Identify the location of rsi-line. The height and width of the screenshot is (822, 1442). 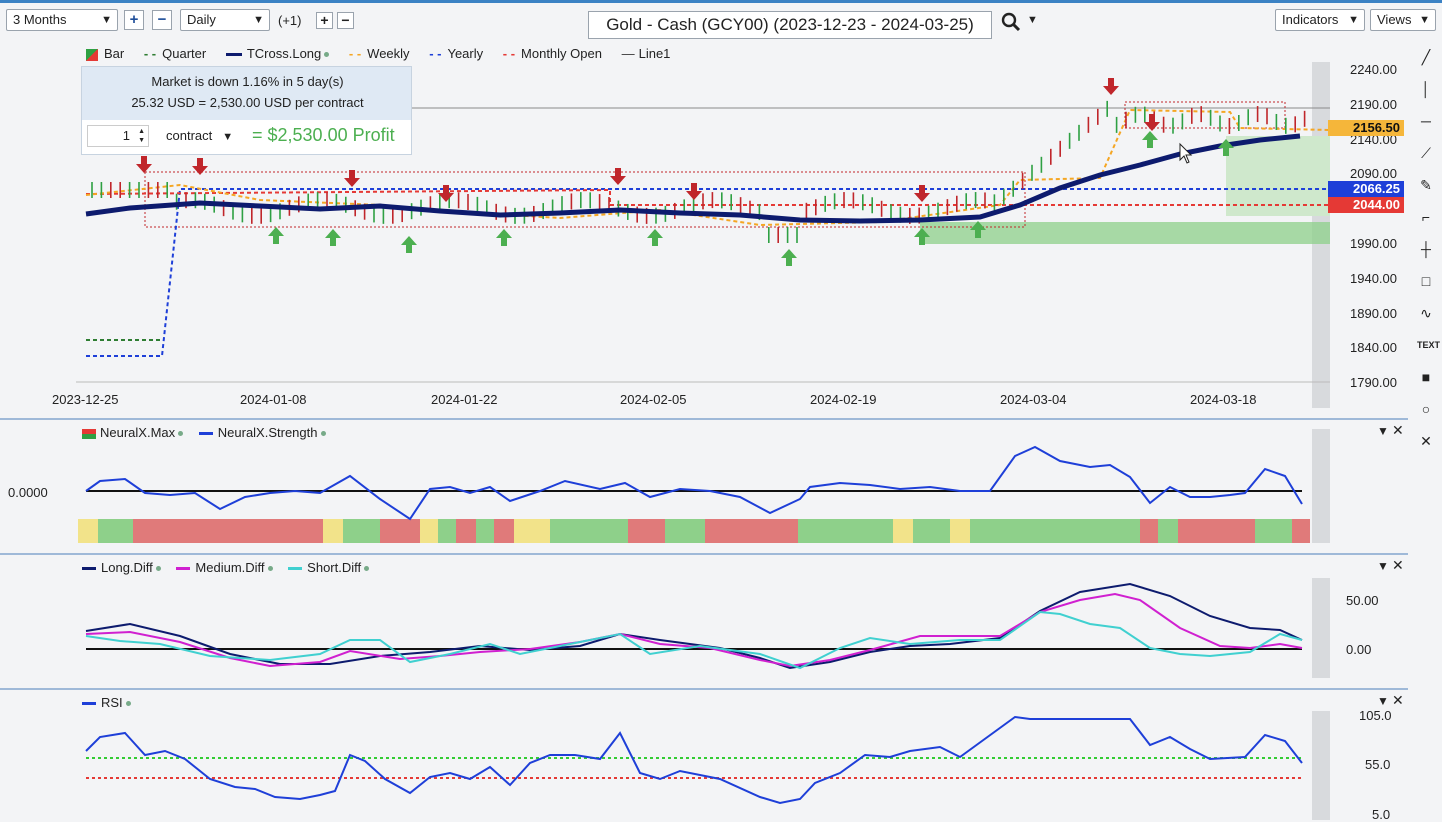
(694, 760).